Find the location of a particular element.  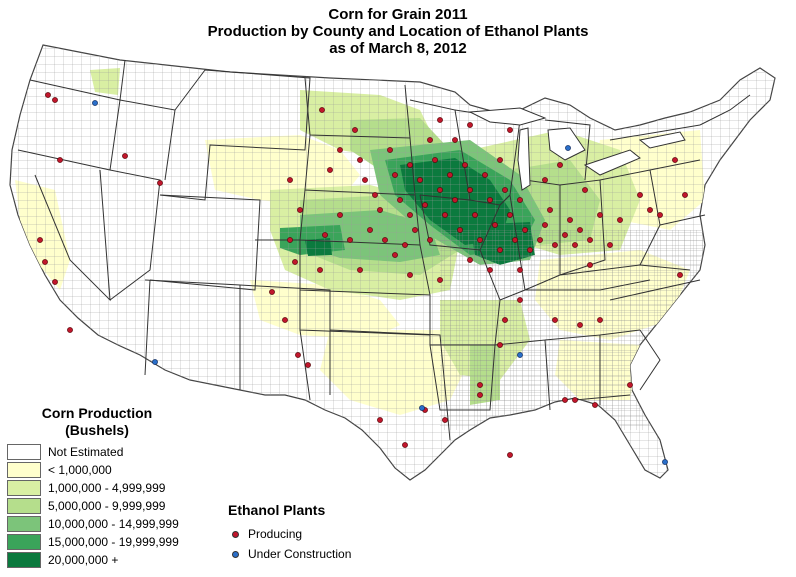

legend-plant-label: Producing is located at coordinates (275, 534).